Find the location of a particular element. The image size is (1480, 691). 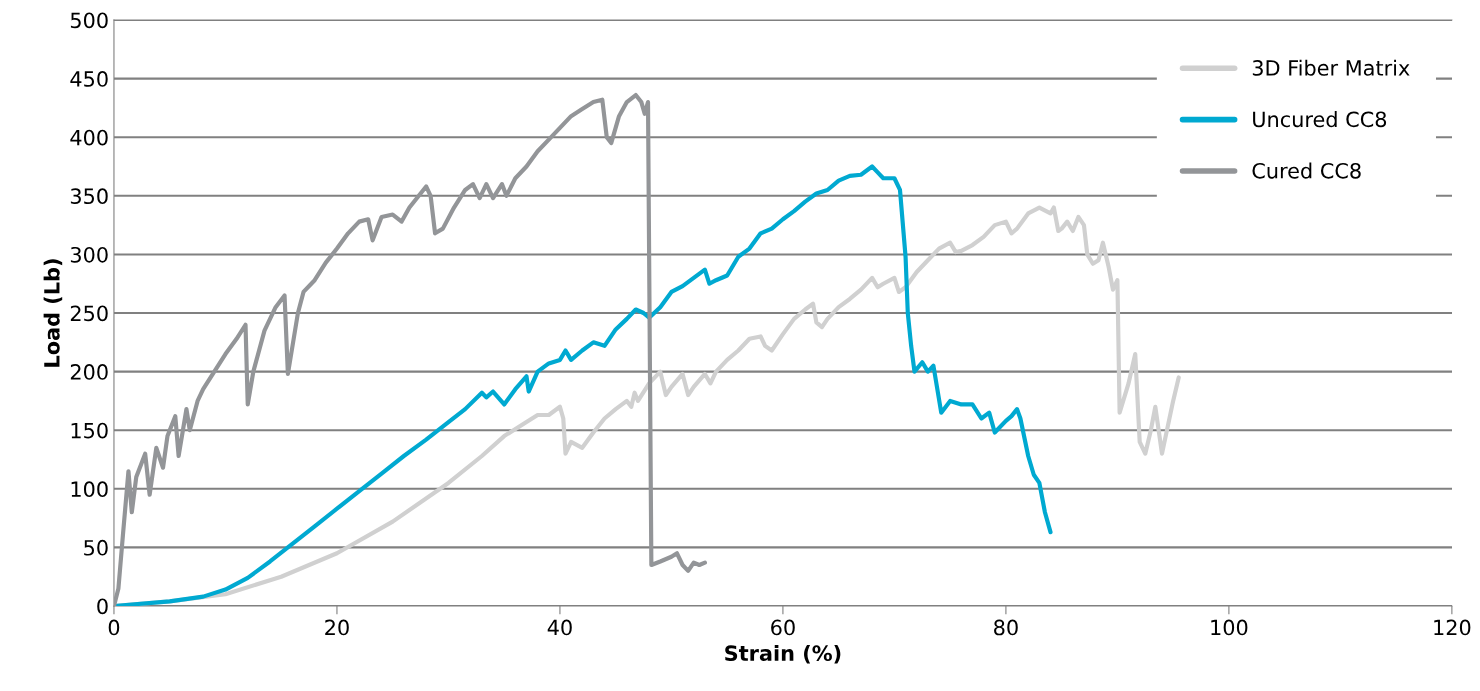

y-tick-label: 200 is located at coordinates (89, 372).